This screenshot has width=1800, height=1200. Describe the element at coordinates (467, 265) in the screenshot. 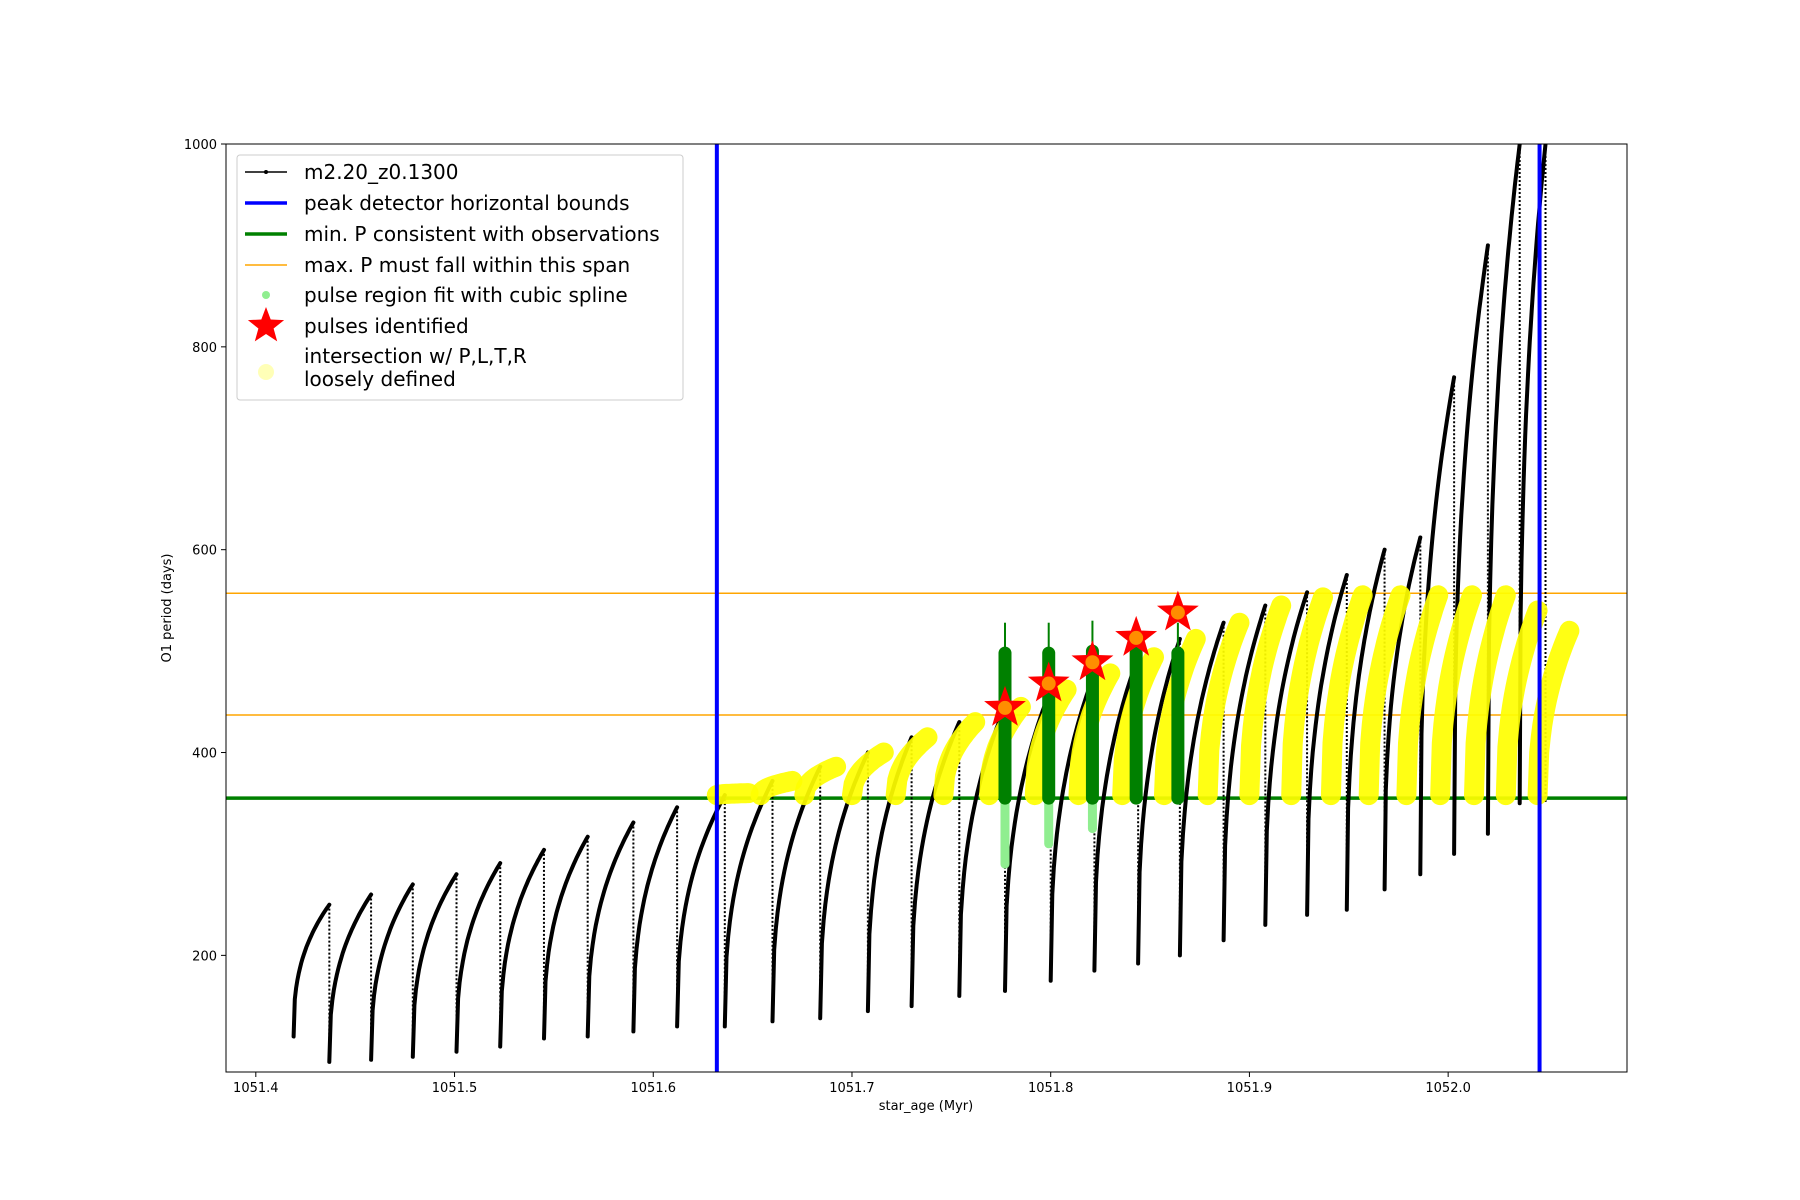

I see `legend-label-orange: max. P must fall within this span` at that location.